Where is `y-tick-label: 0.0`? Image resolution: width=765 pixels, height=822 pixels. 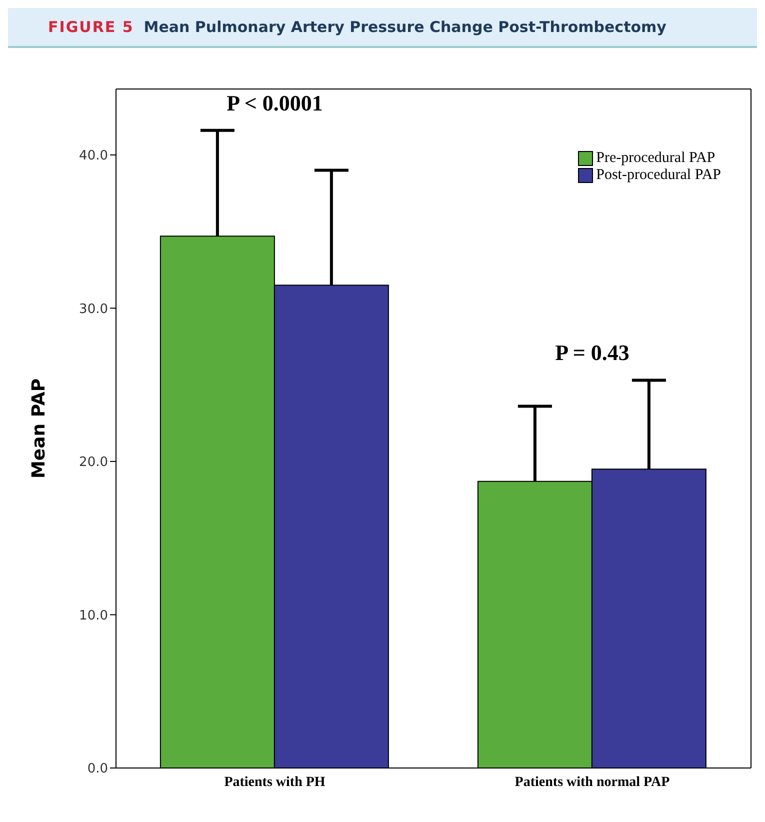
y-tick-label: 0.0 is located at coordinates (97, 769).